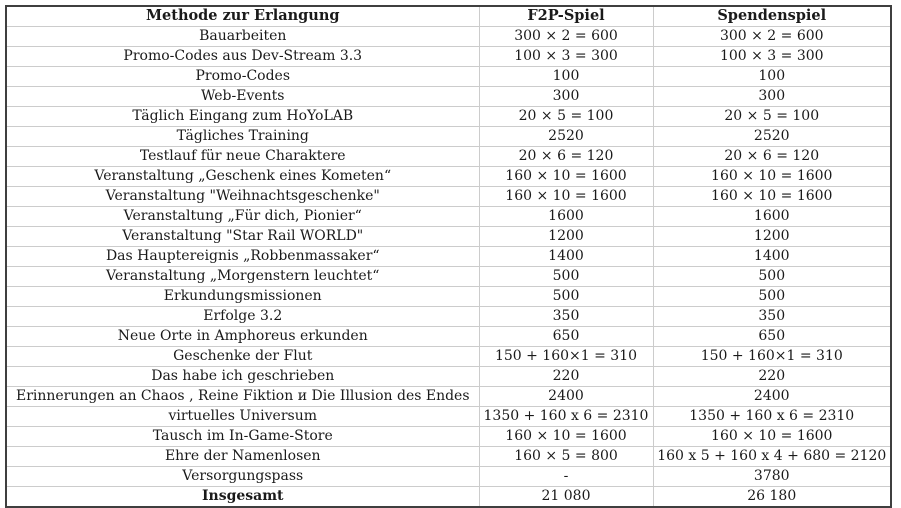  Describe the element at coordinates (242, 416) in the screenshot. I see `method-cell: virtuelles Universum` at that location.